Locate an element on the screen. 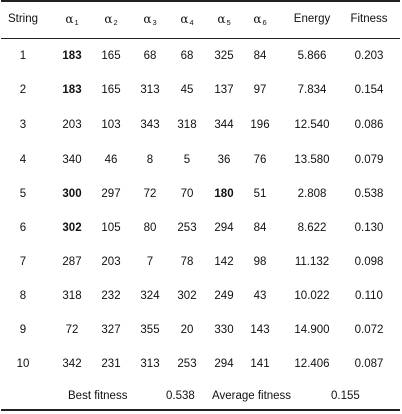  cell-energy: 14.900 is located at coordinates (312, 330).